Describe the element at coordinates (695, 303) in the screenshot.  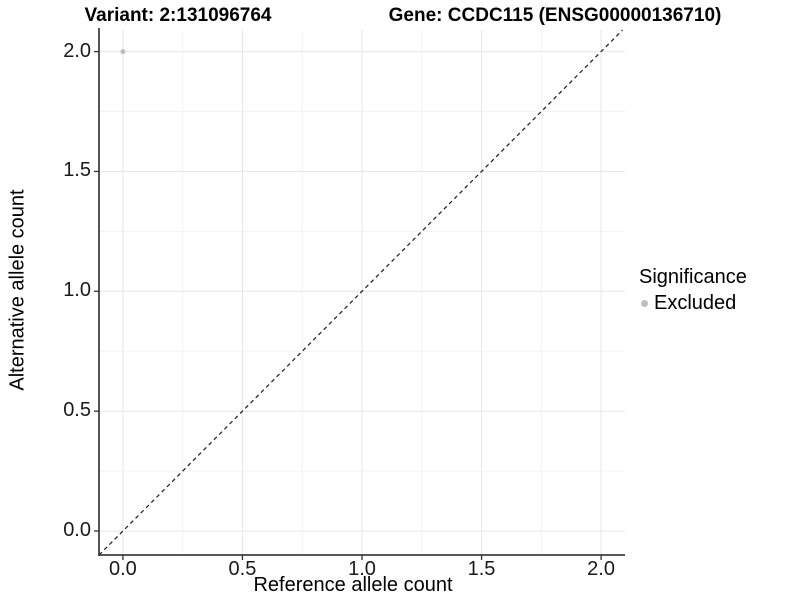
I see `legend-item-label: Excluded` at that location.